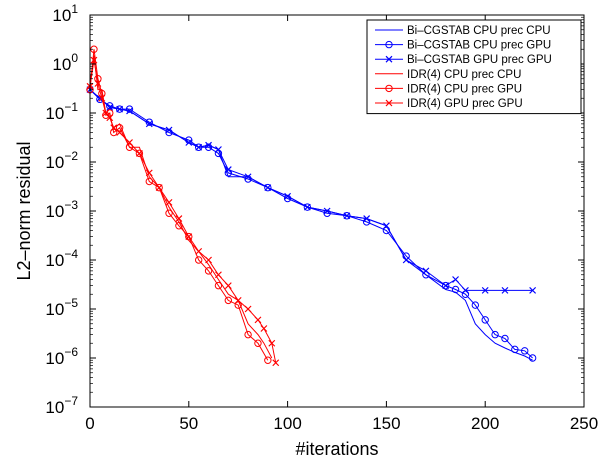 This screenshot has width=604, height=462. Describe the element at coordinates (479, 60) in the screenshot. I see `legend-label: Bi–CGSTAB GPU prec GPU` at that location.